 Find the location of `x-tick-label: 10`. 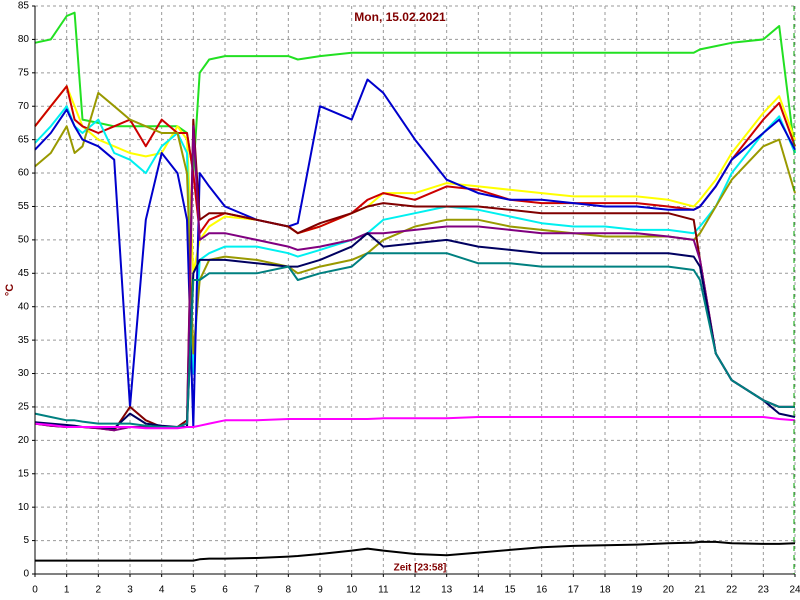

x-tick-label: 10 is located at coordinates (352, 590).